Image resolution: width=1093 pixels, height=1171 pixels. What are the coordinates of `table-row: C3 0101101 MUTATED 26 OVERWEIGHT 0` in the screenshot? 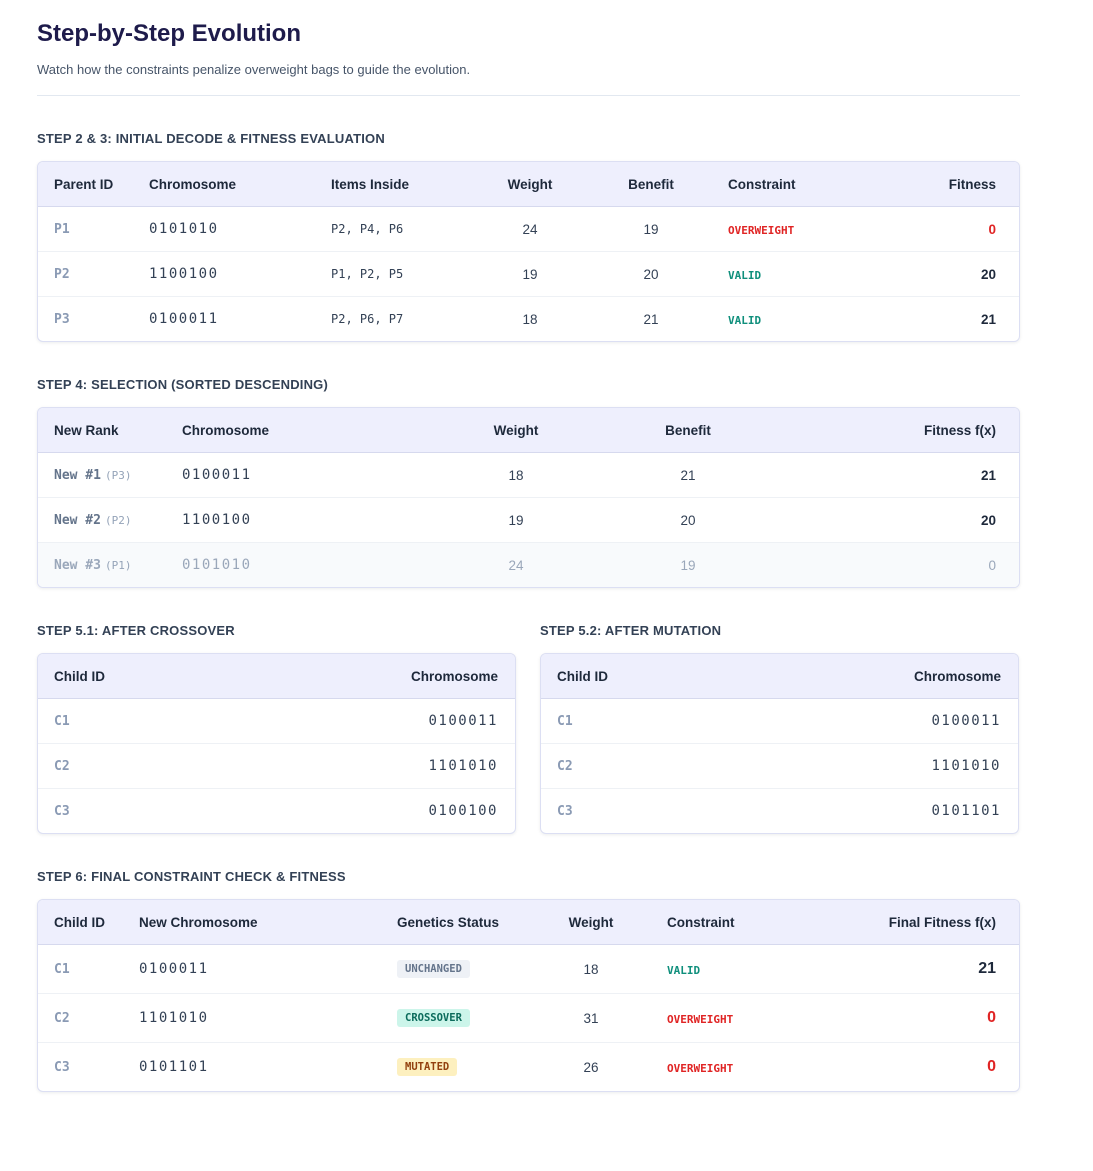 It's located at (528, 1067).